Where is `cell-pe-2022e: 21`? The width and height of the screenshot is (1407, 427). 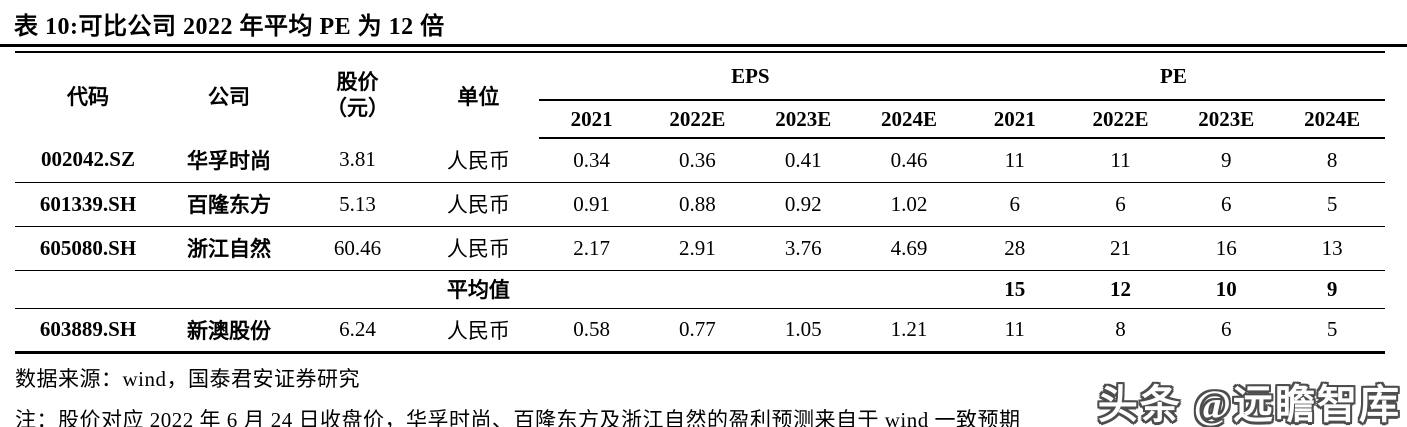
cell-pe-2022e: 21 is located at coordinates (1120, 247).